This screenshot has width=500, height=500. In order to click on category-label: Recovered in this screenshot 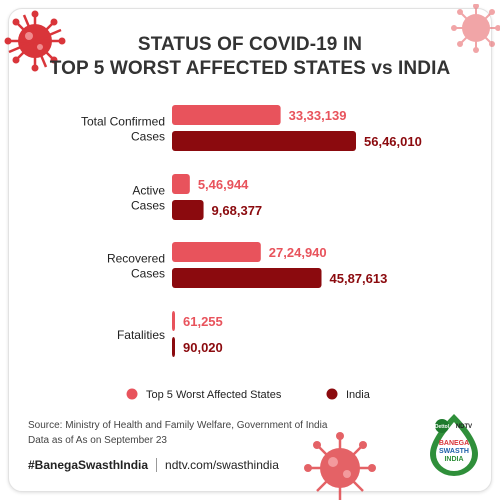, I will do `click(136, 259)`.